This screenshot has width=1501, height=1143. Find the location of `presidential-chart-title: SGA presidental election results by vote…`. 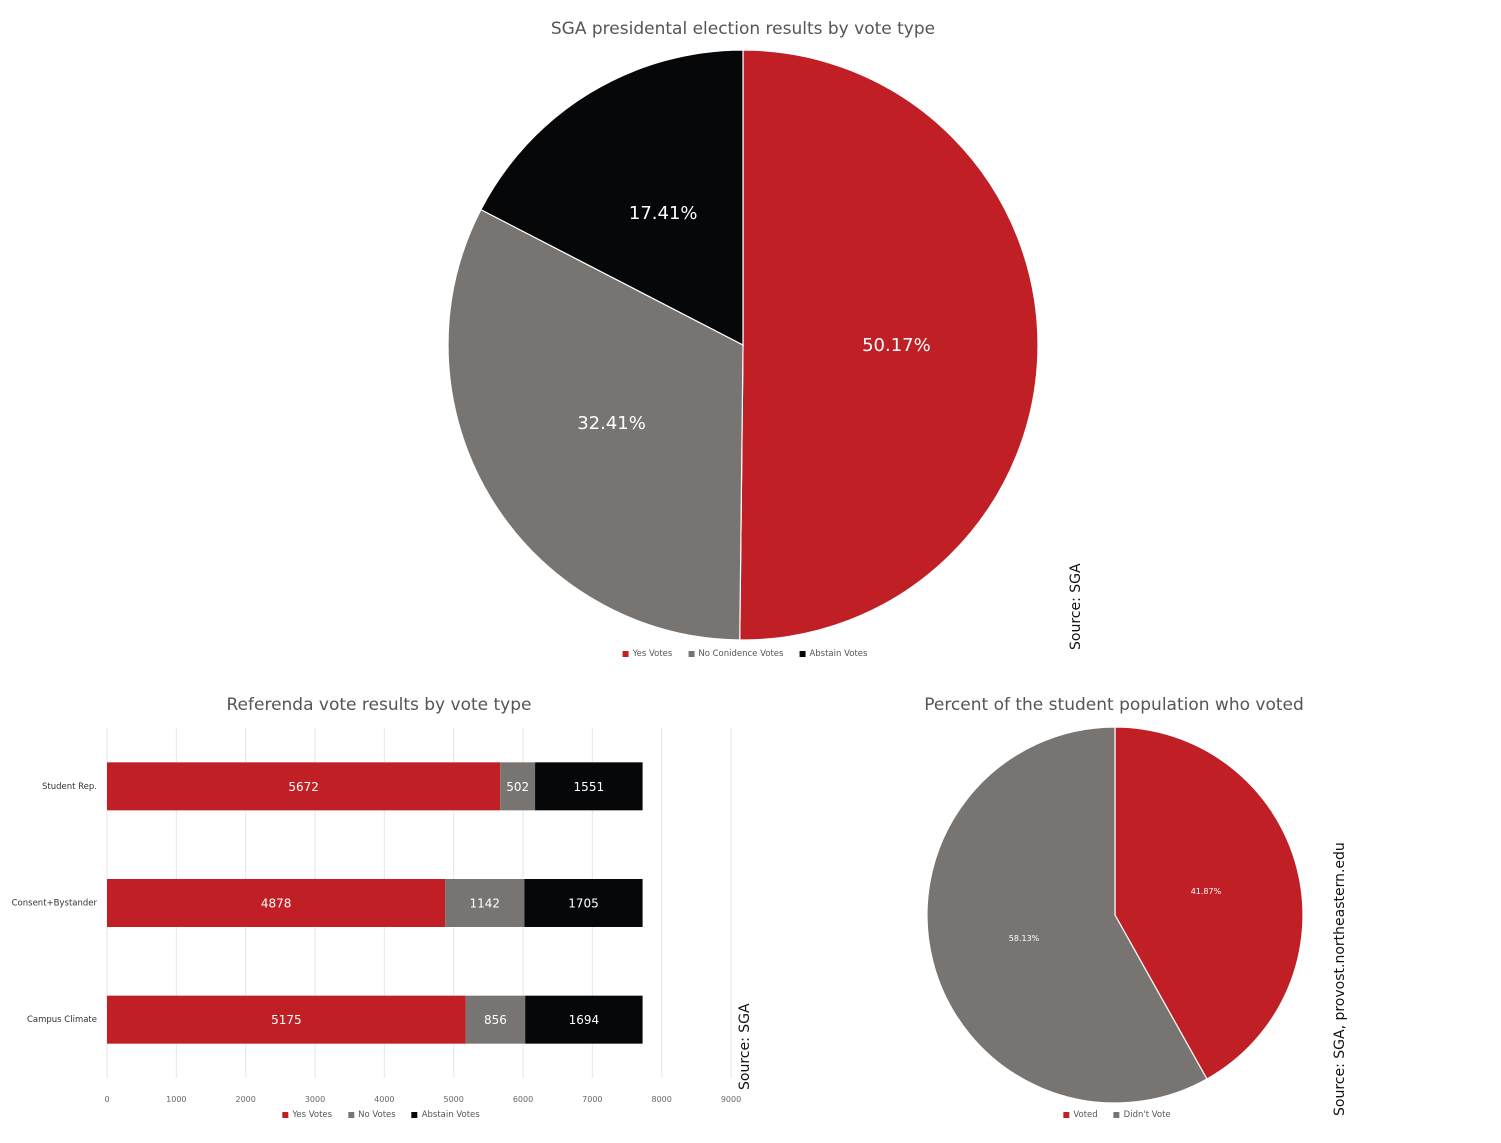

presidential-chart-title: SGA presidental election results by vote… is located at coordinates (743, 29).